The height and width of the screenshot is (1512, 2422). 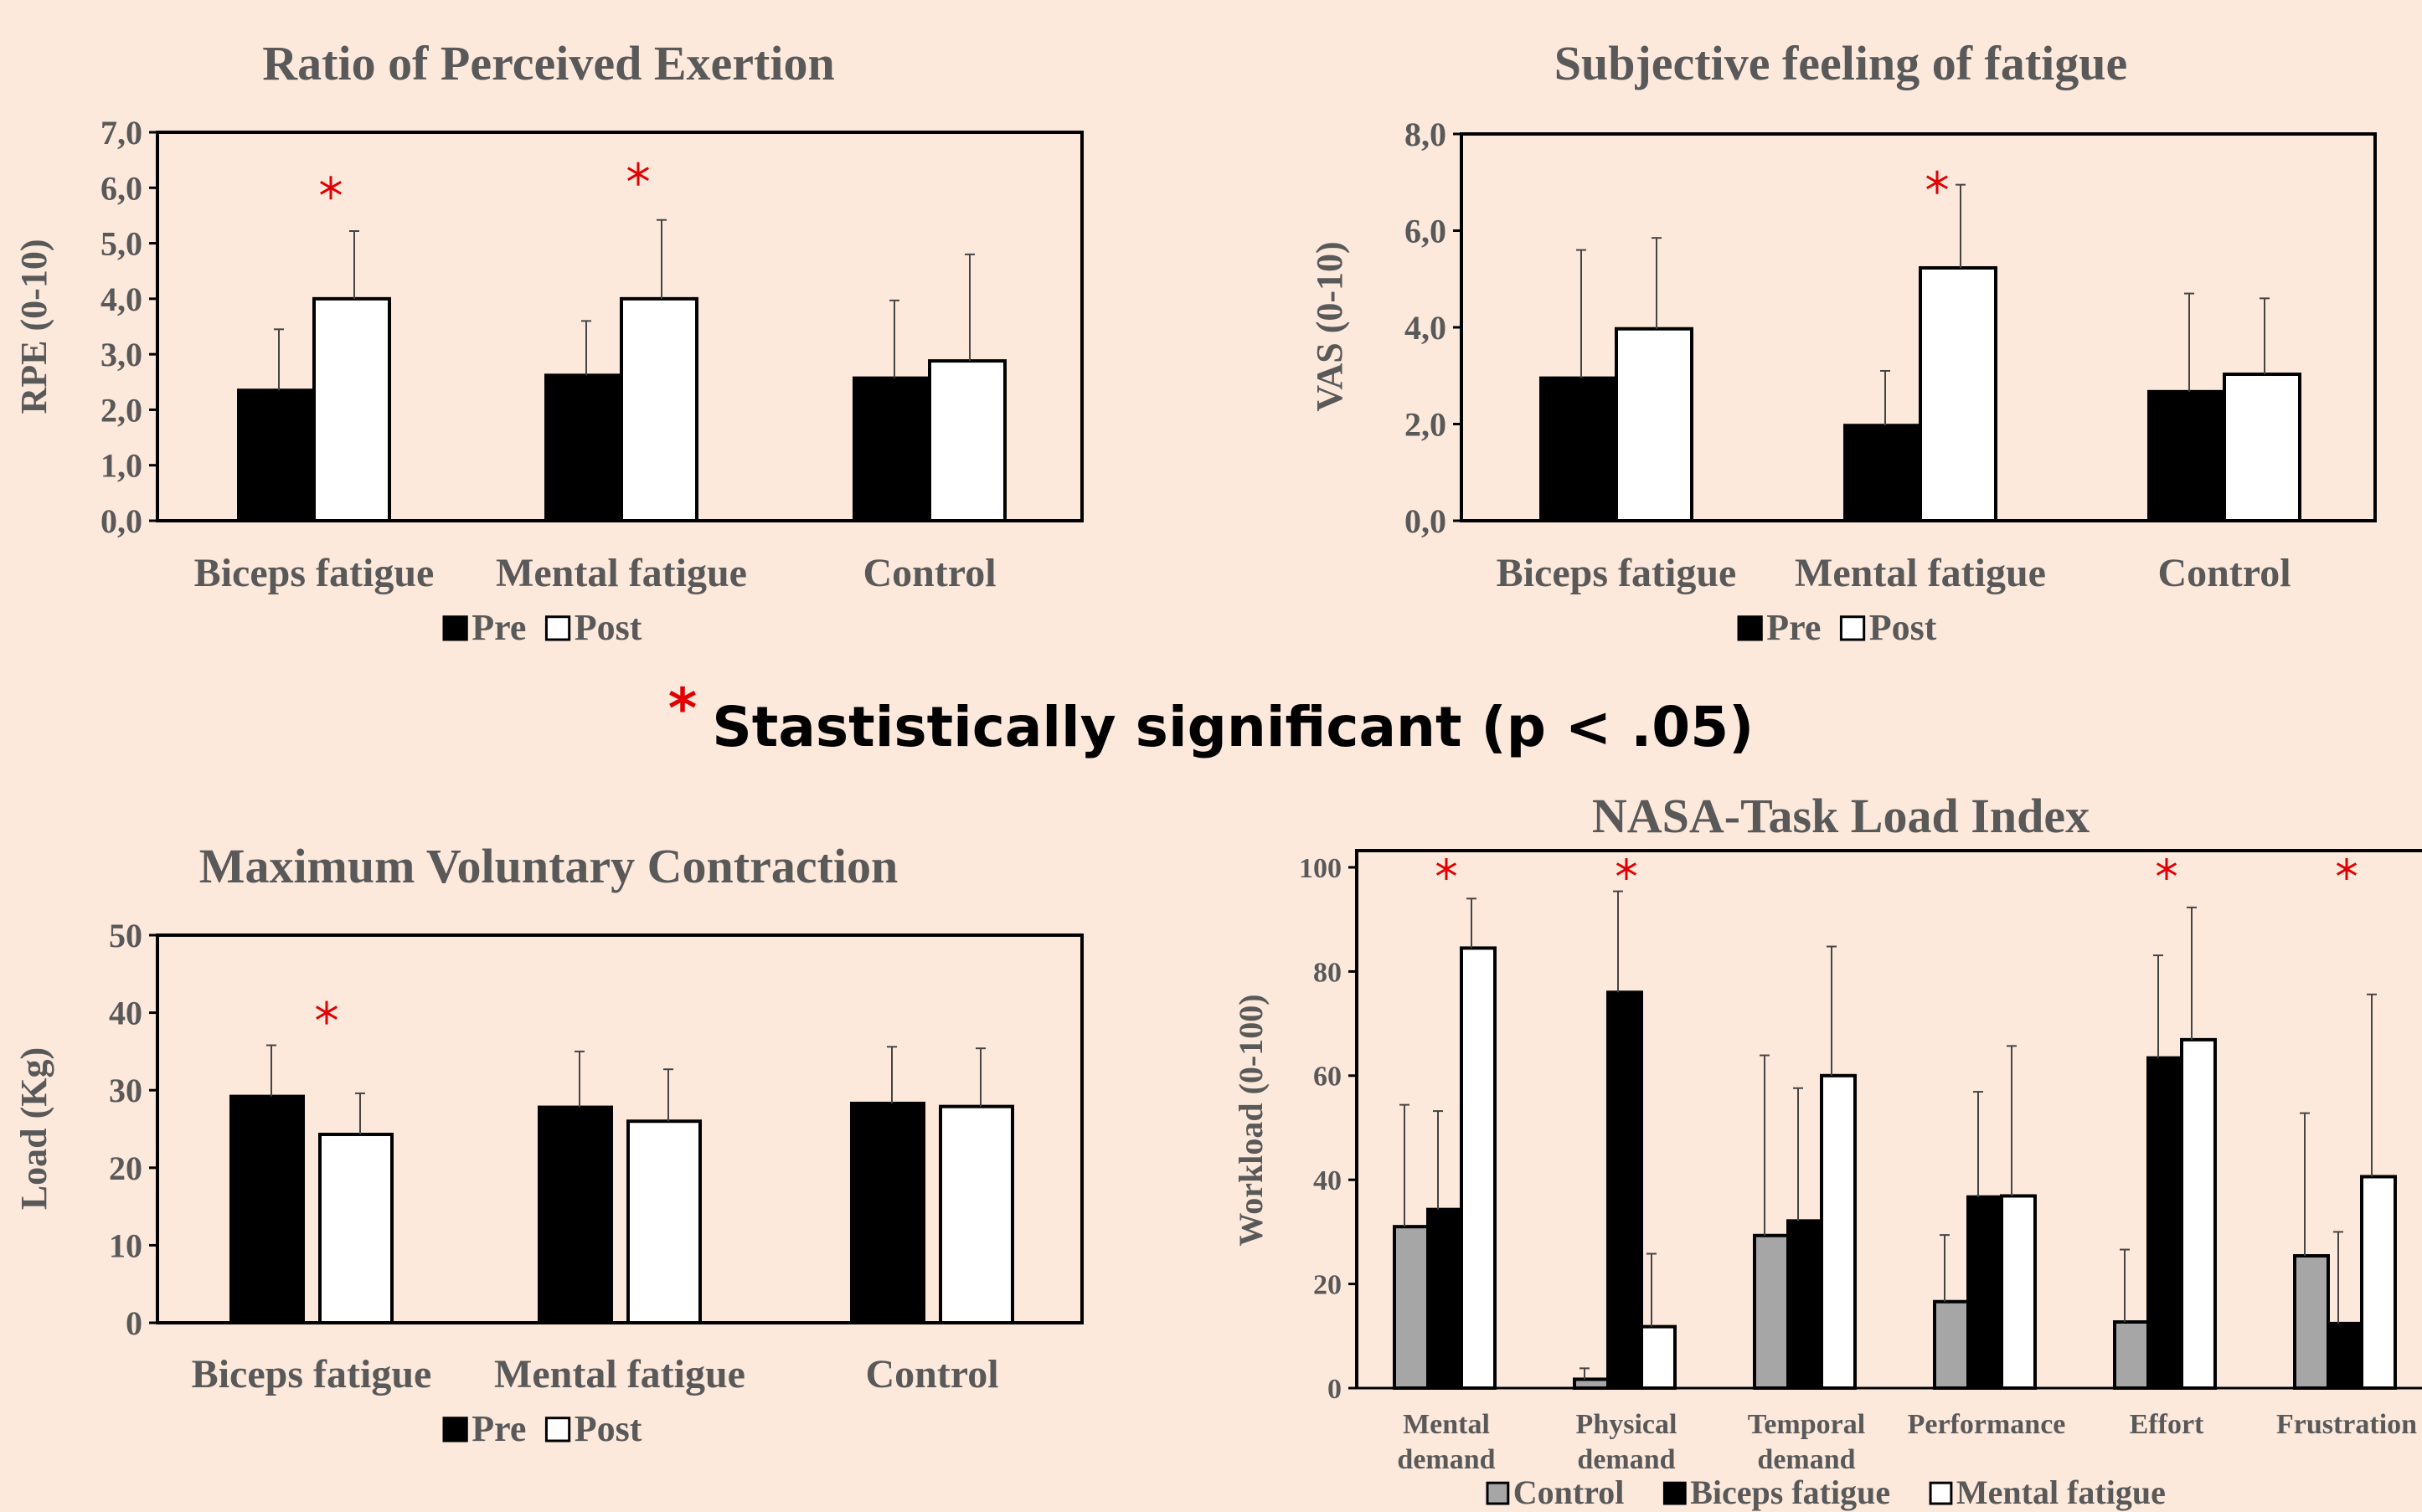 I want to click on y-axis-label: Workload (0-100), so click(x=1251, y=1120).